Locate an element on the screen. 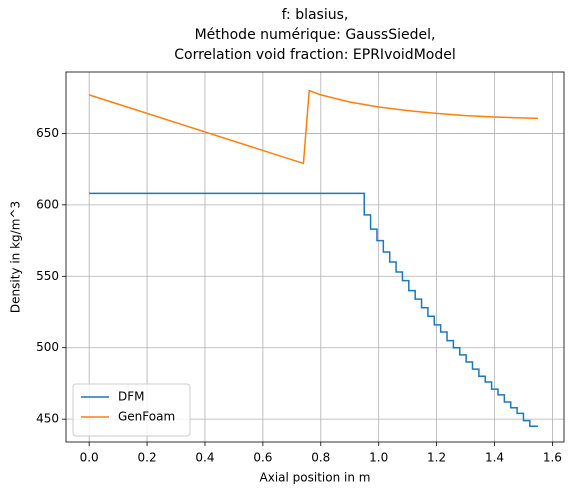 The image size is (573, 497). title-line: Correlation void fraction: EPRIvoidModel is located at coordinates (314, 55).